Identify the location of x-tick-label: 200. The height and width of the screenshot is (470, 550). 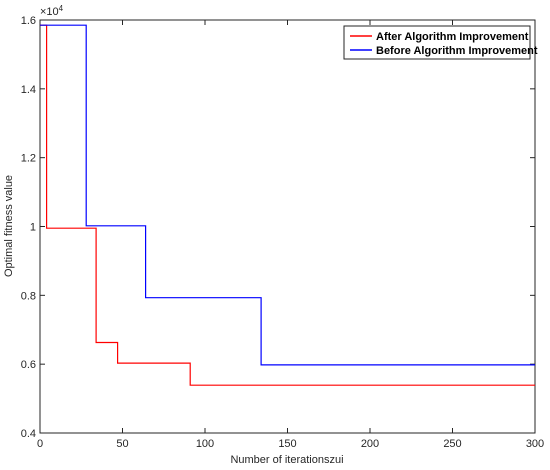
(370, 444).